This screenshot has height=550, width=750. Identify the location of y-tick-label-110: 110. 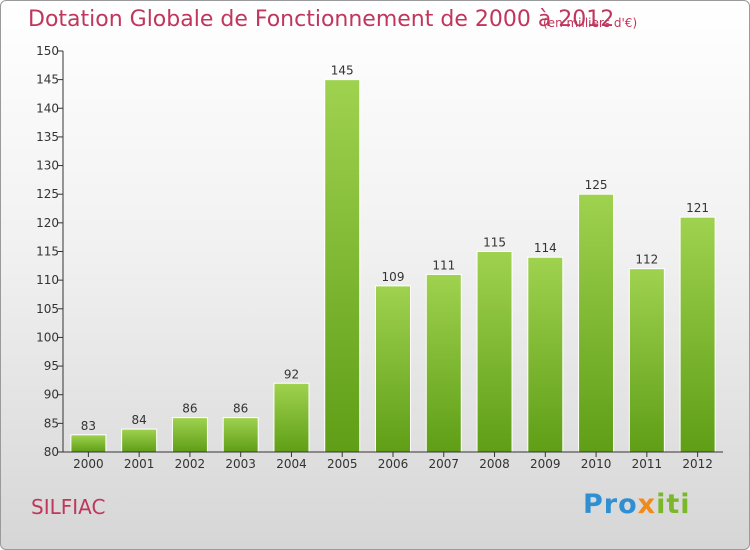
(47, 280).